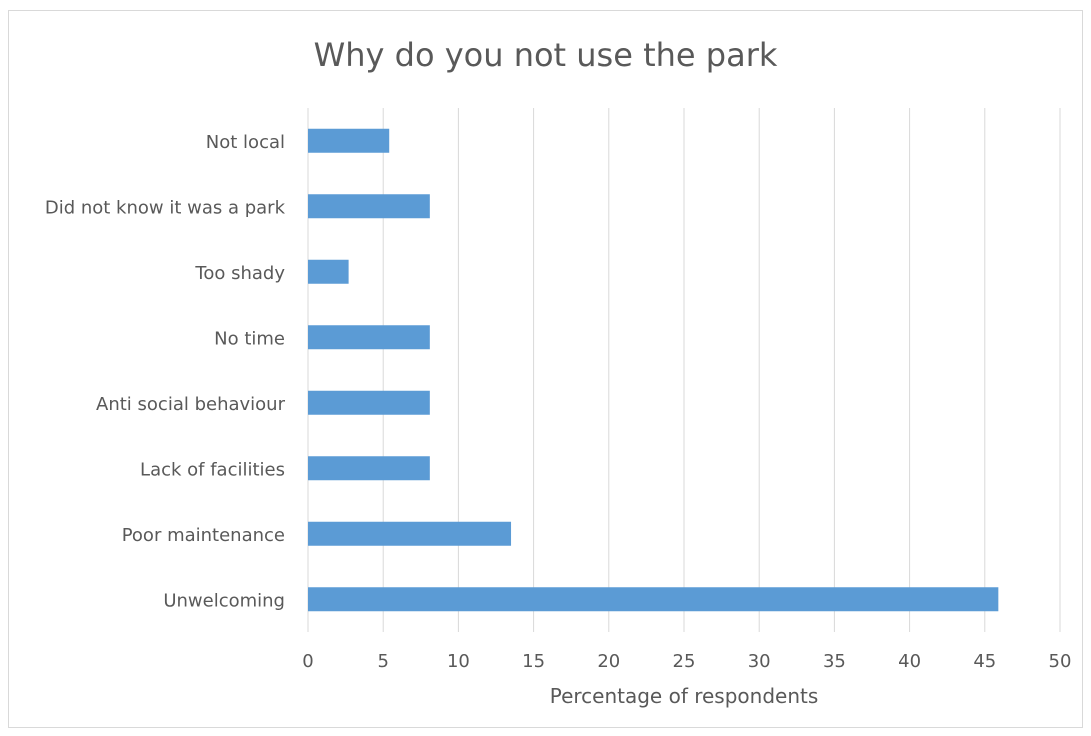 The width and height of the screenshot is (1091, 736). What do you see at coordinates (909, 661) in the screenshot?
I see `x-tick-label: 40` at bounding box center [909, 661].